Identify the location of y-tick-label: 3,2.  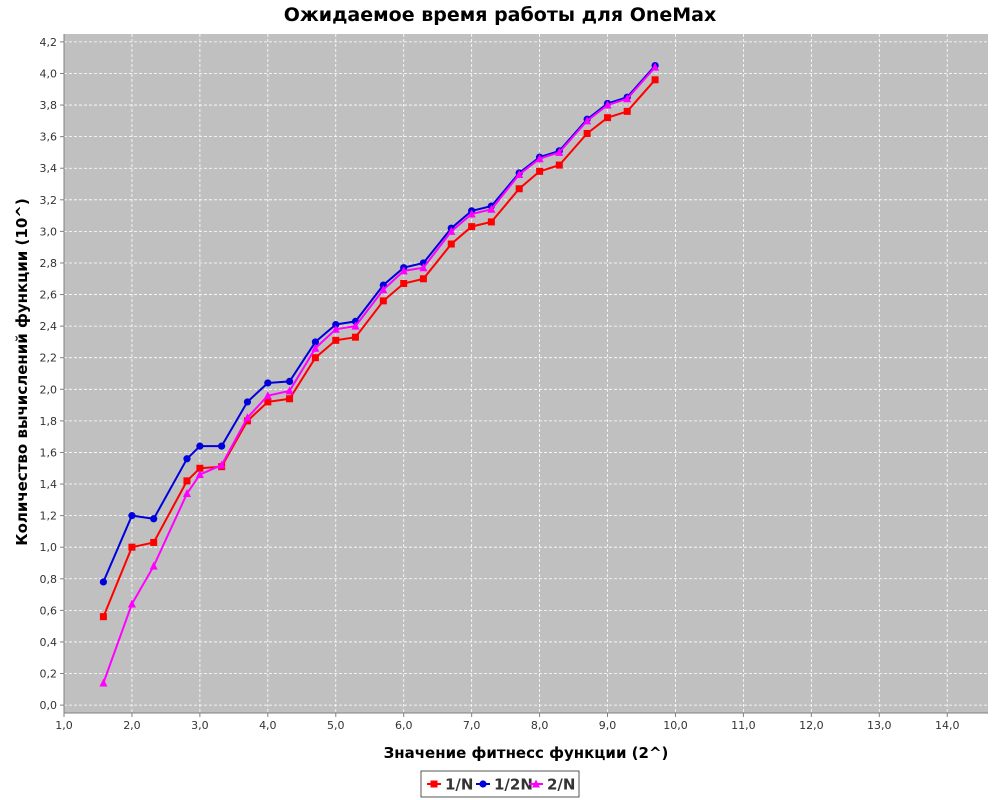
(49, 200).